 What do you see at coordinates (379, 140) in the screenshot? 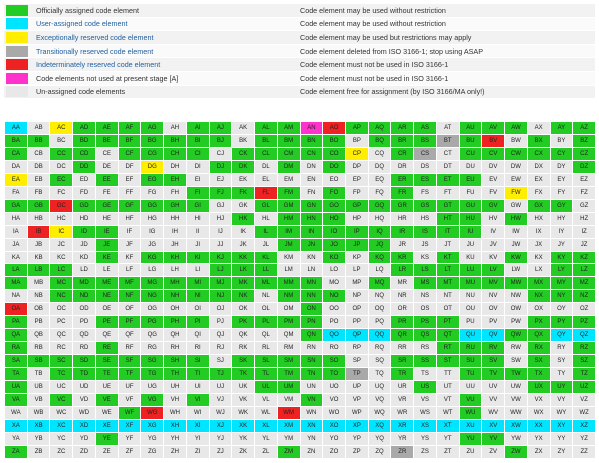
I see `code-cell: BQ` at bounding box center [379, 140].